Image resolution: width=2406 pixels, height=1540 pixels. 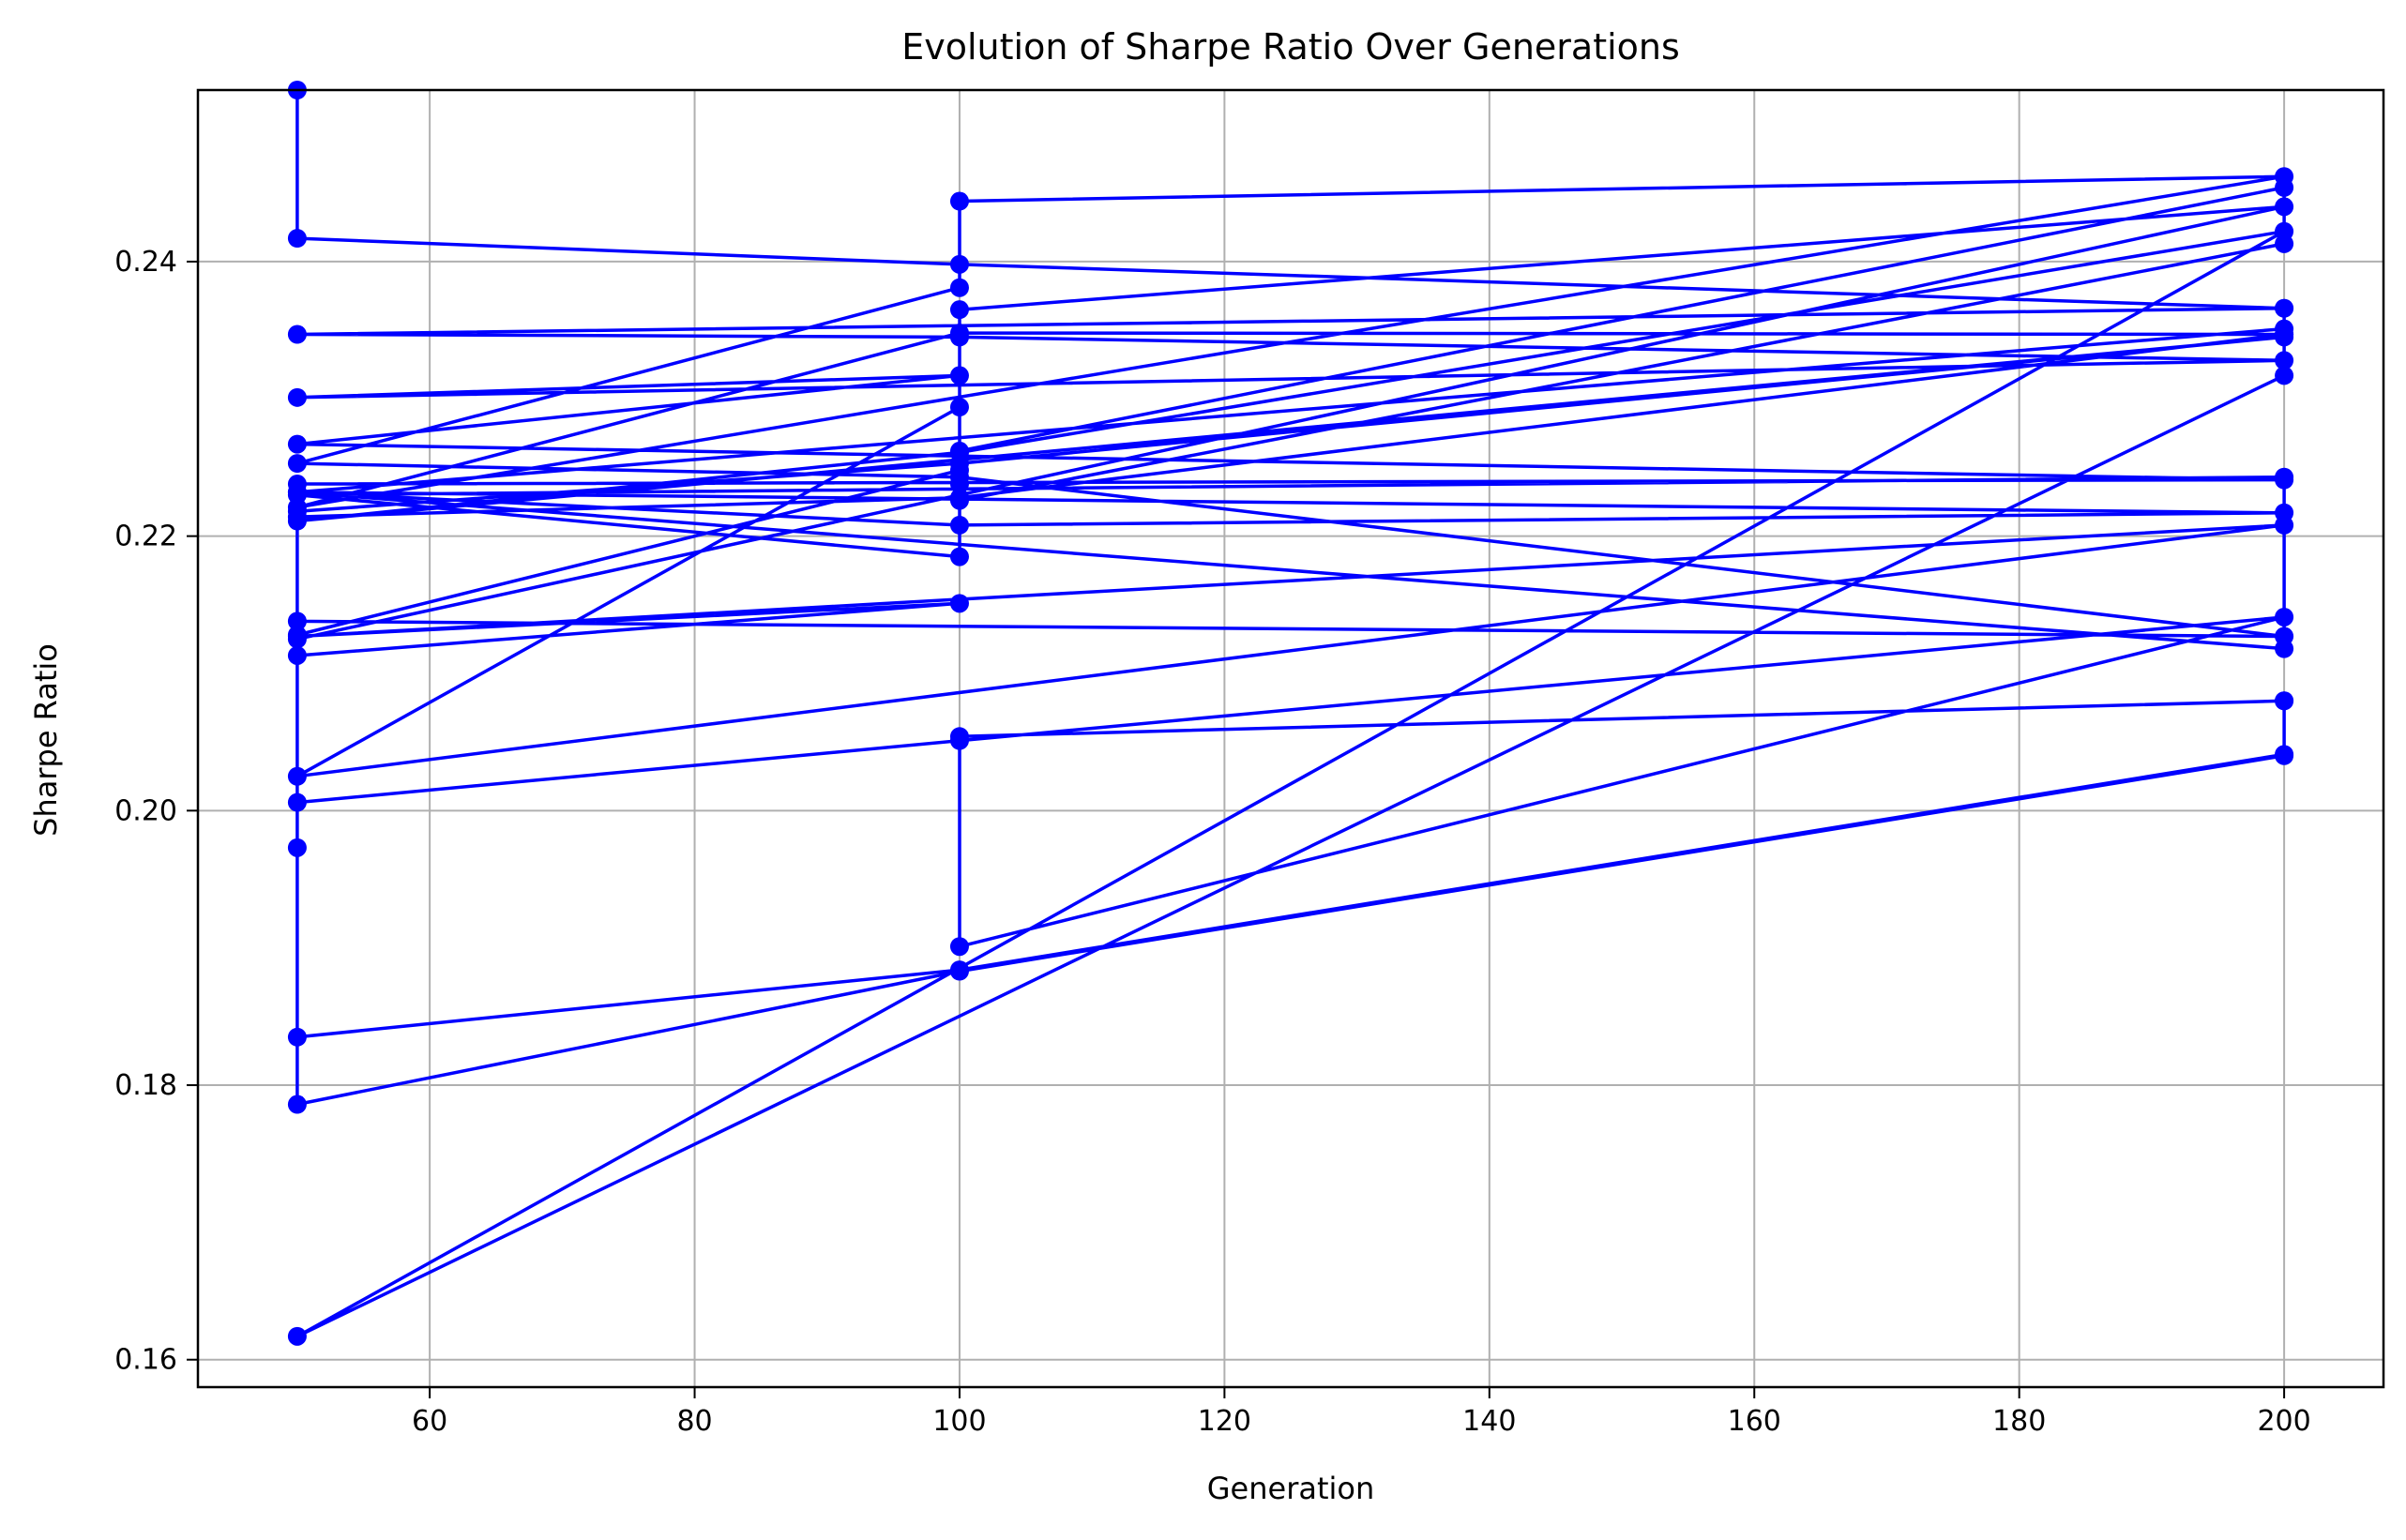 I want to click on y-tick-label: 0.18, so click(x=145, y=1085).